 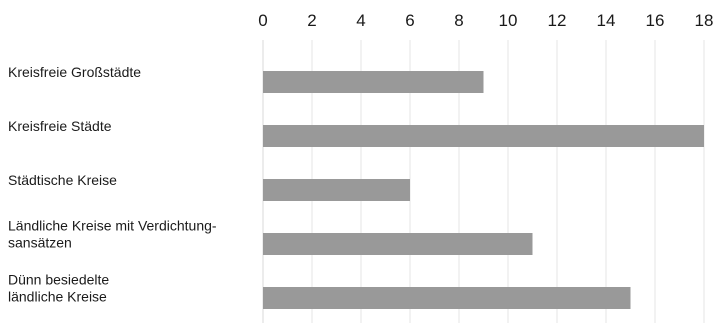 I want to click on x-tick-label: 6, so click(x=409, y=20).